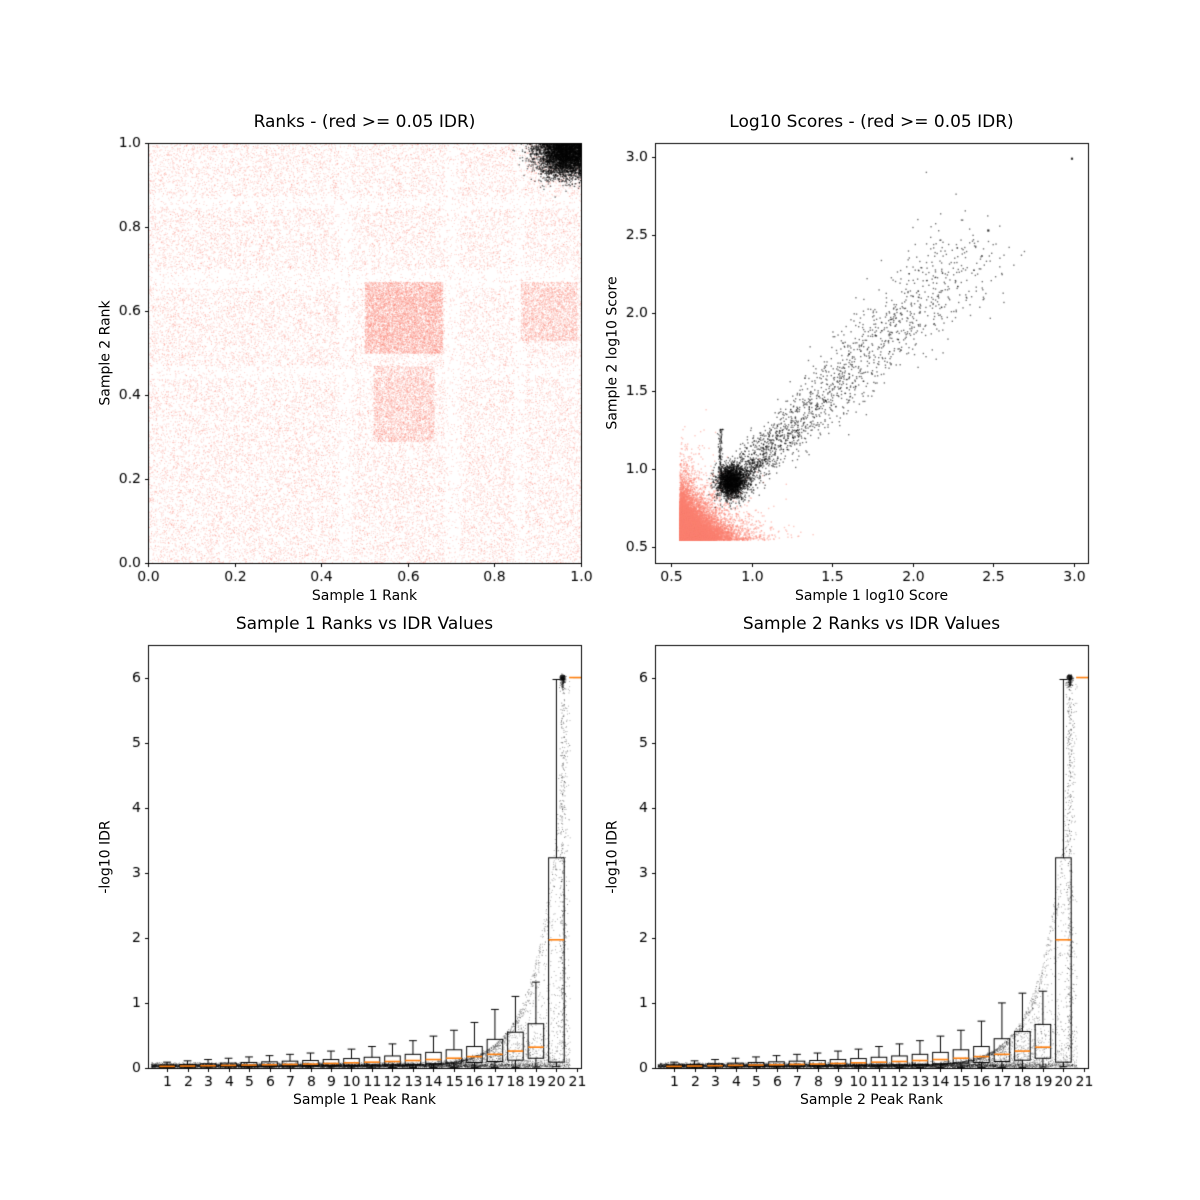 This screenshot has height=1200, width=1200. Describe the element at coordinates (364, 596) in the screenshot. I see `ranks-xaxis-label: Sample 1 Rank` at that location.